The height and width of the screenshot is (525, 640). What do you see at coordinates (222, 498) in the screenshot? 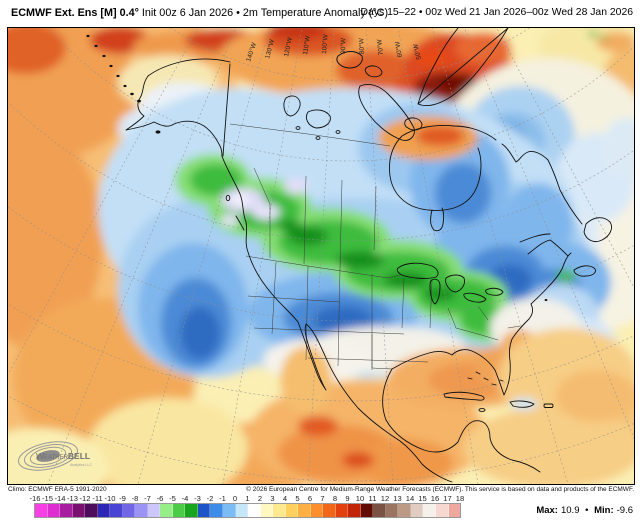
I see `colorbar-tick-label: -1` at bounding box center [222, 498].